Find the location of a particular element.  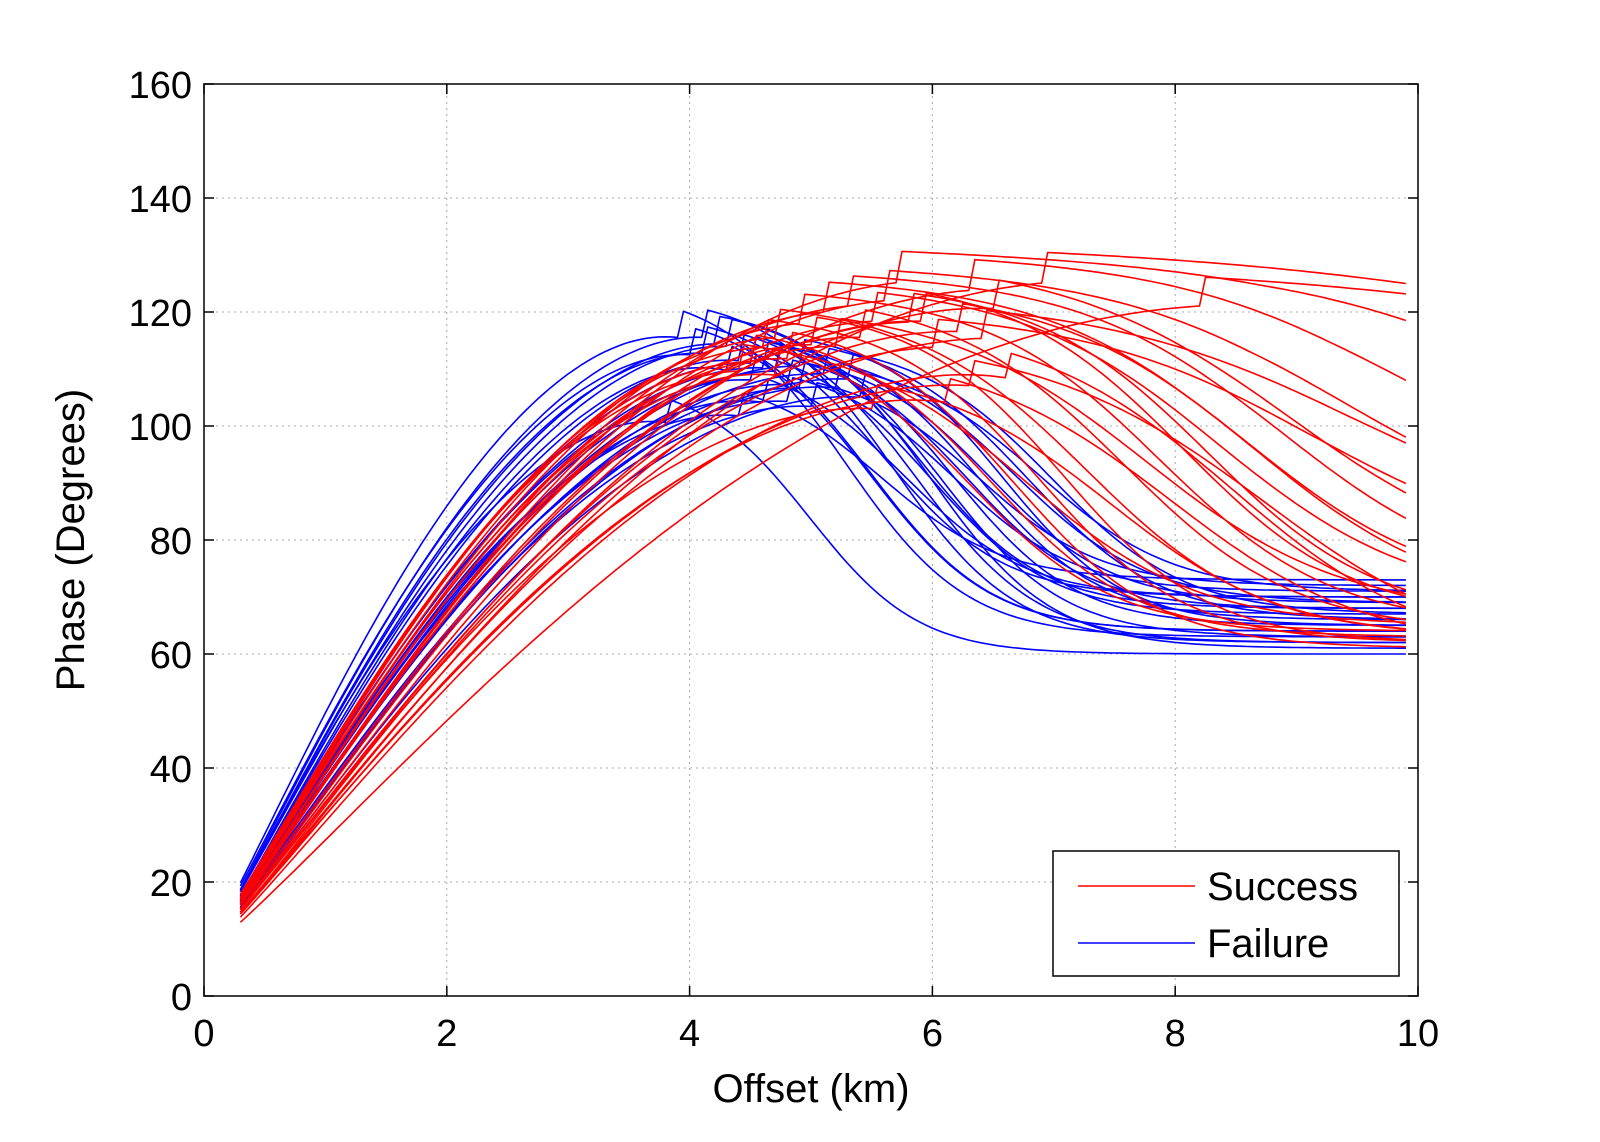

legend-label-success: Success is located at coordinates (1282, 887).